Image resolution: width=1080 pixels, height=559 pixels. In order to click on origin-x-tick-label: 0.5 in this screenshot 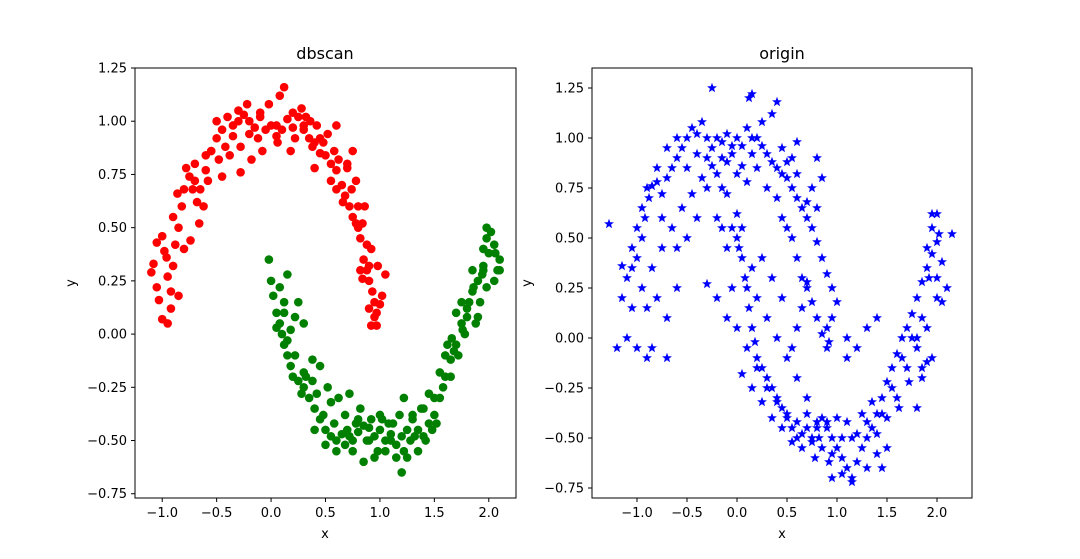, I will do `click(787, 513)`.